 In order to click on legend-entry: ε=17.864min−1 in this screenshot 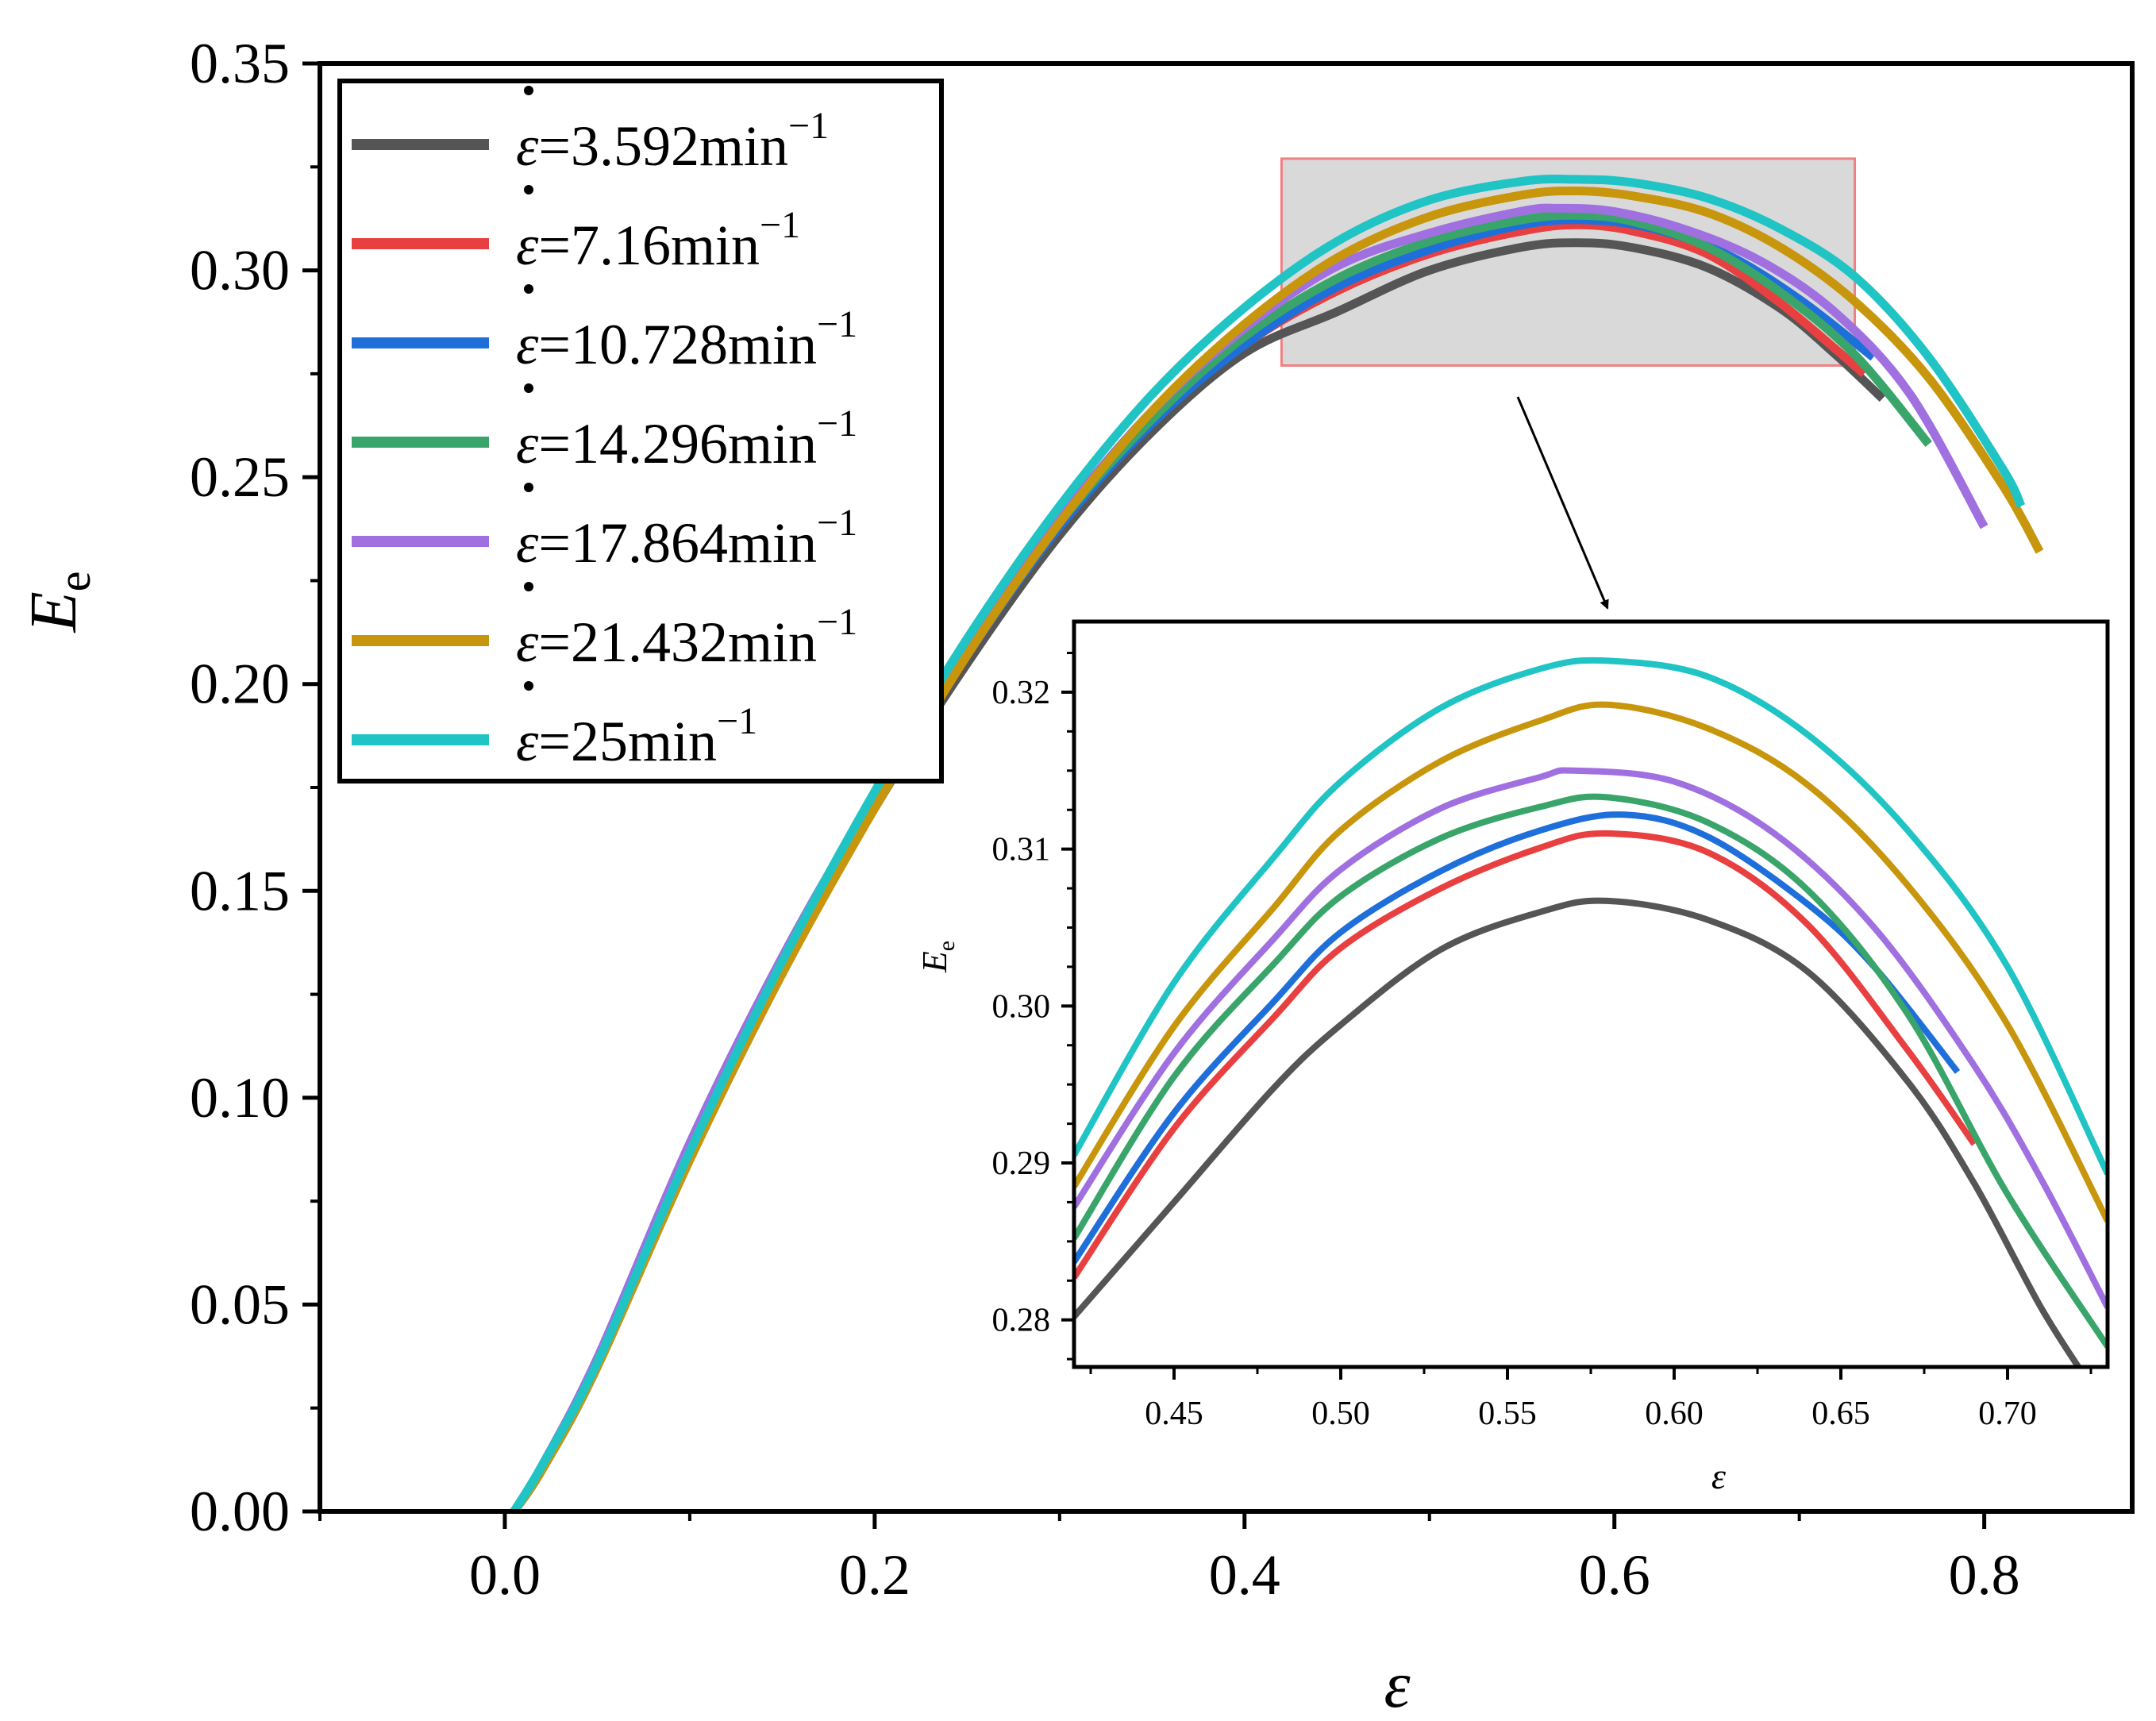, I will do `click(604, 529)`.